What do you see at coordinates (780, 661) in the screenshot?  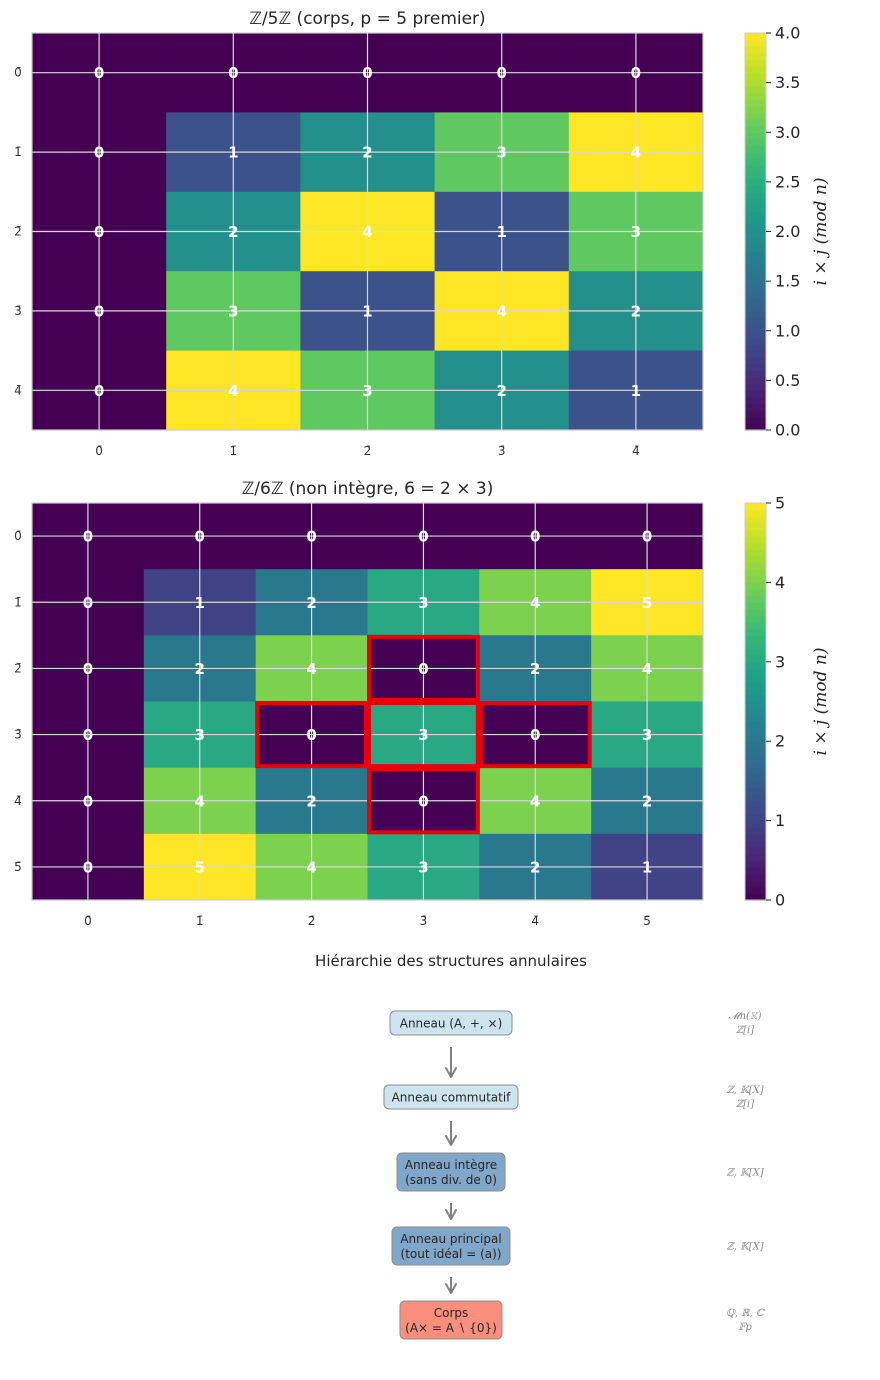 I see `colorbar-tick-label: 3` at bounding box center [780, 661].